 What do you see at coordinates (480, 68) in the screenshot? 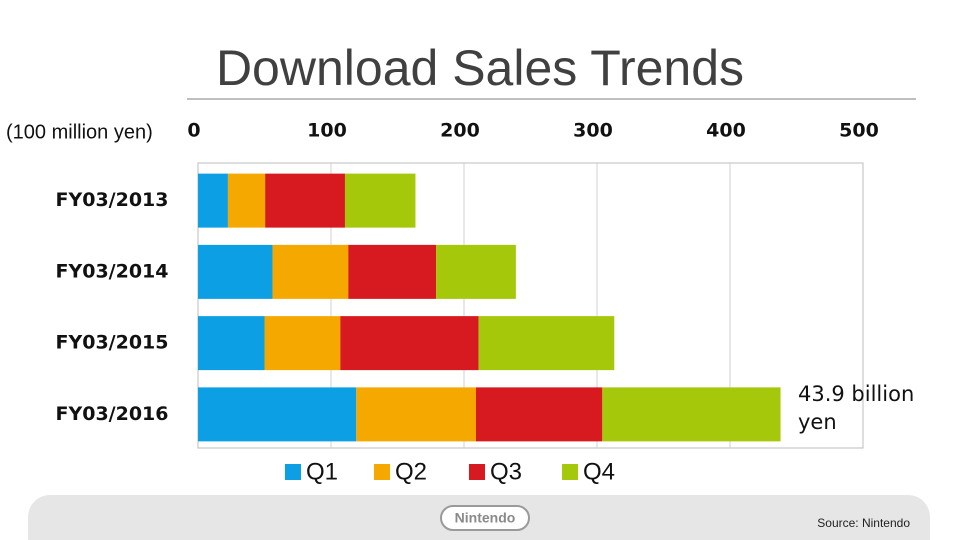
I see `chart-title: Download Sales Trends` at bounding box center [480, 68].